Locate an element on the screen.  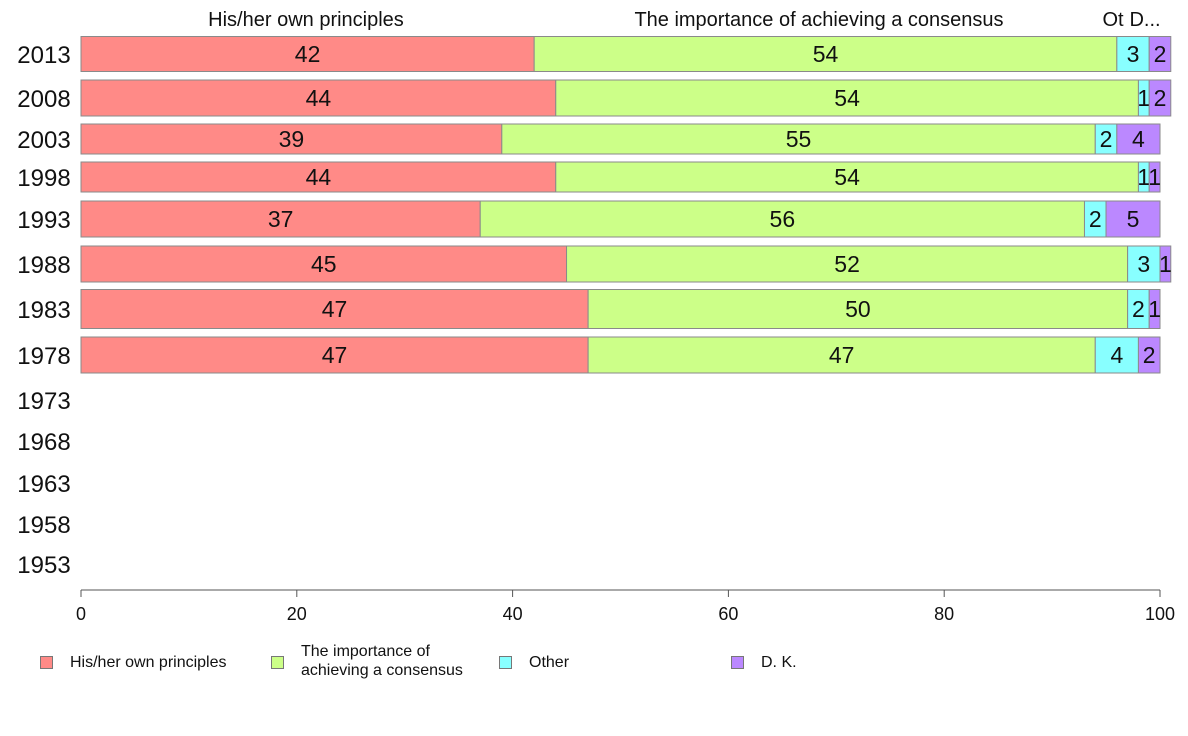
x-tick-label-20: 20 is located at coordinates (297, 614).